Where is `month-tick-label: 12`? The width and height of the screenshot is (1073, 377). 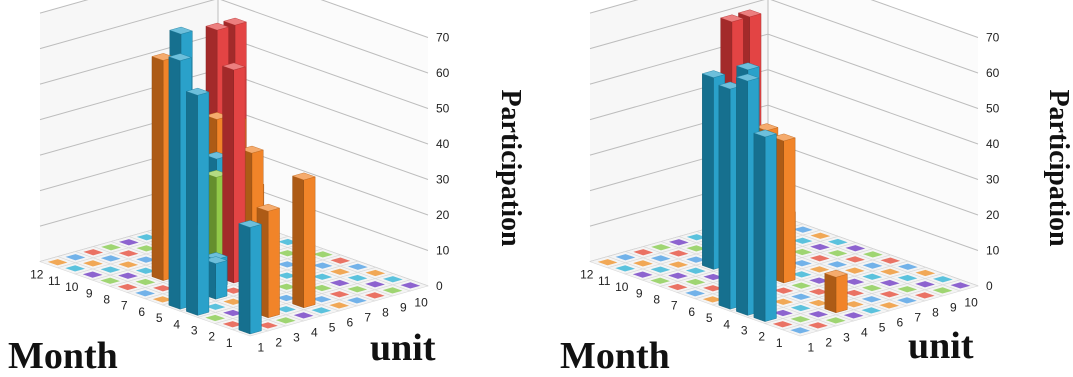
month-tick-label: 12 is located at coordinates (587, 275).